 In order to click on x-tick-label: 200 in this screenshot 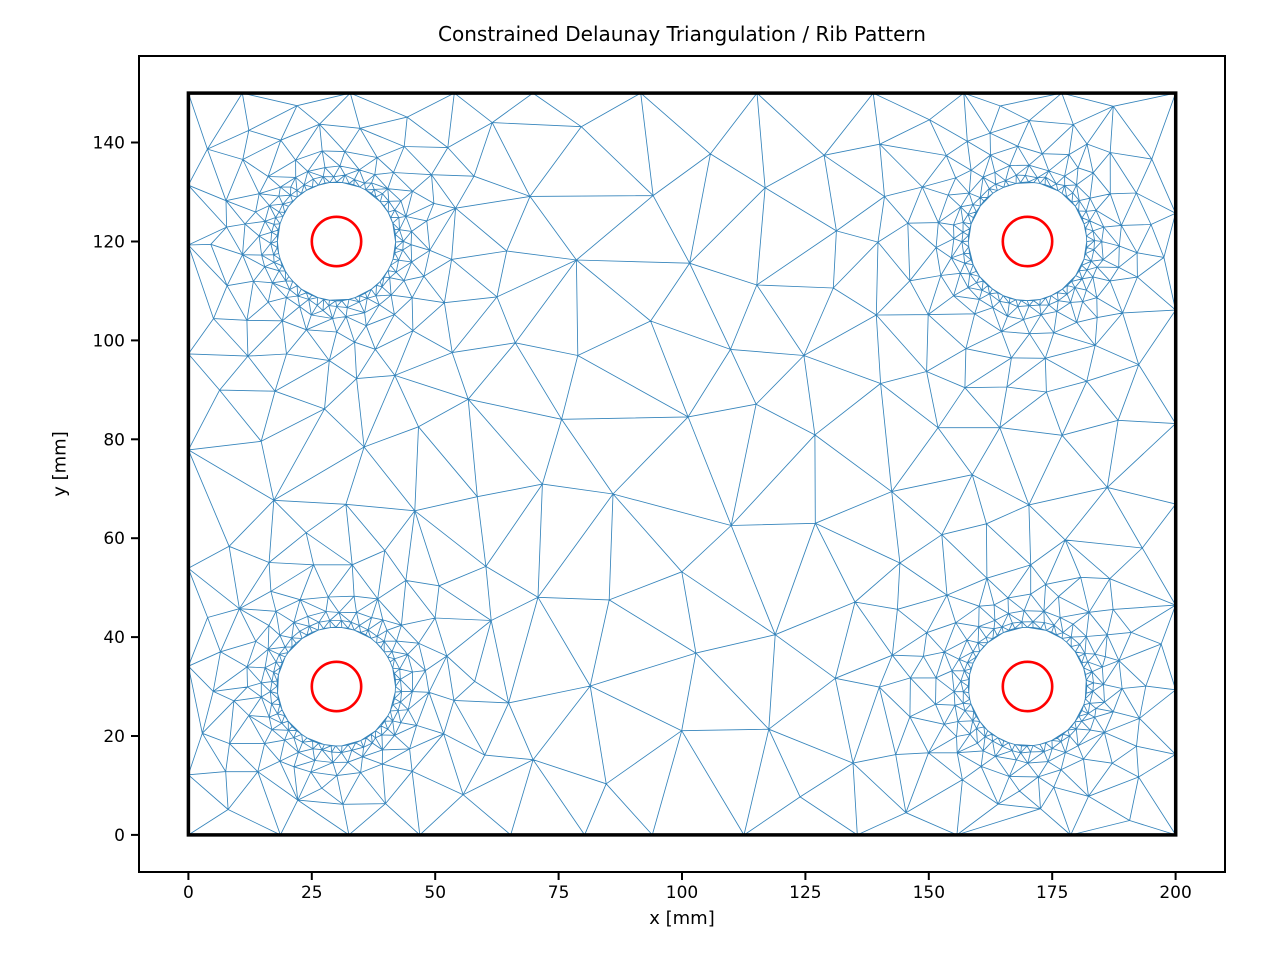, I will do `click(1175, 893)`.